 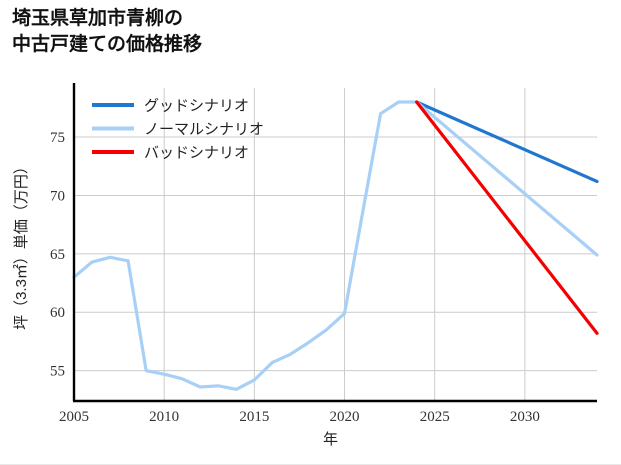 What do you see at coordinates (196, 106) in the screenshot?
I see `legend-label-1: グッドシナリオ` at bounding box center [196, 106].